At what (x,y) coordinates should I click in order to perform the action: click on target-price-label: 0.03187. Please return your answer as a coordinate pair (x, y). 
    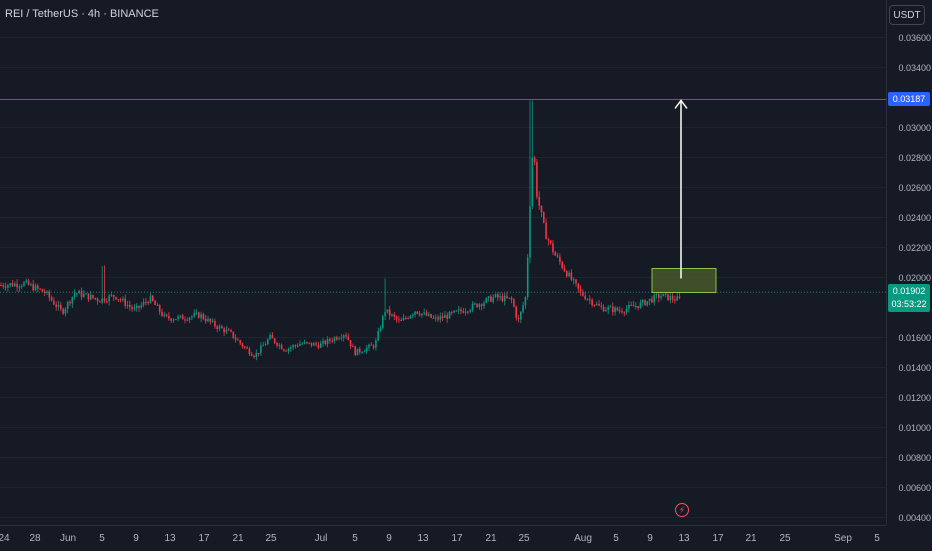
    Looking at the image, I should click on (909, 99).